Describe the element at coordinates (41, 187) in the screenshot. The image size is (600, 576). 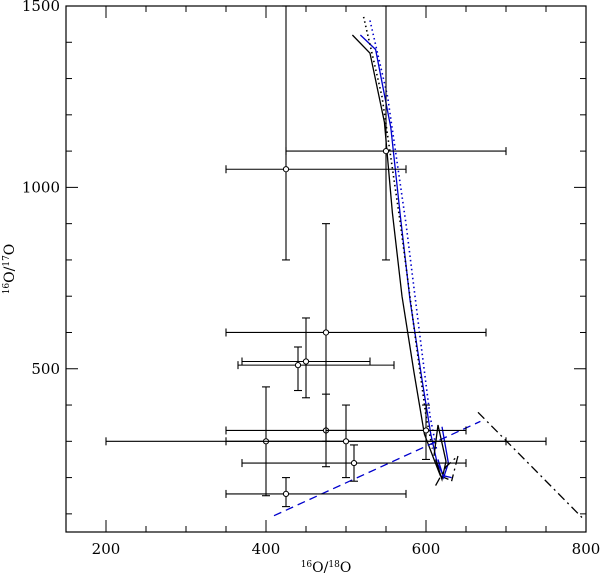
I see `y-tick-label: 1000` at that location.